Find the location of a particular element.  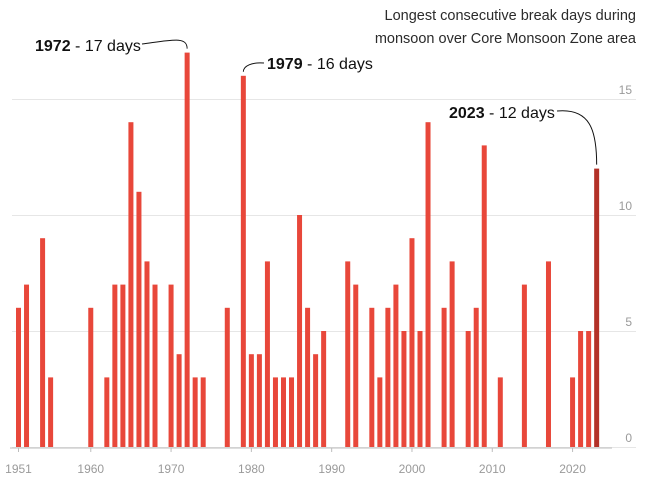

bar-1954 is located at coordinates (43, 342).